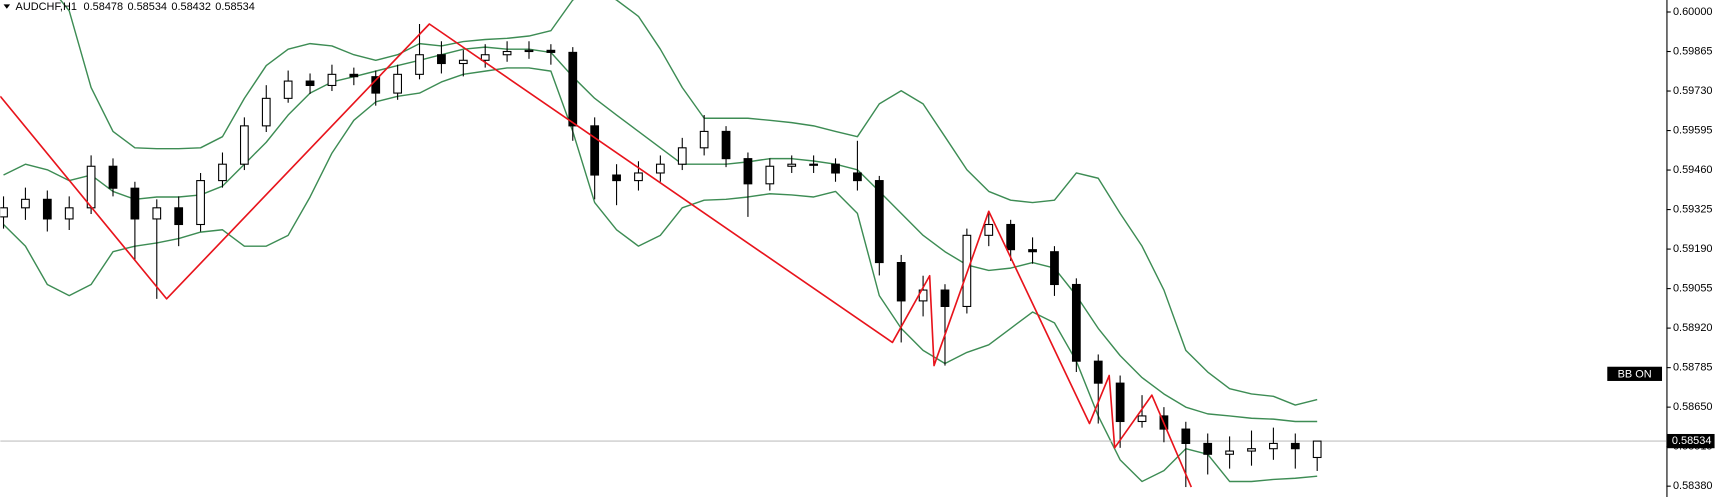 This screenshot has width=1717, height=497. Describe the element at coordinates (1693, 91) in the screenshot. I see `y-tick-label: 0.59730` at that location.